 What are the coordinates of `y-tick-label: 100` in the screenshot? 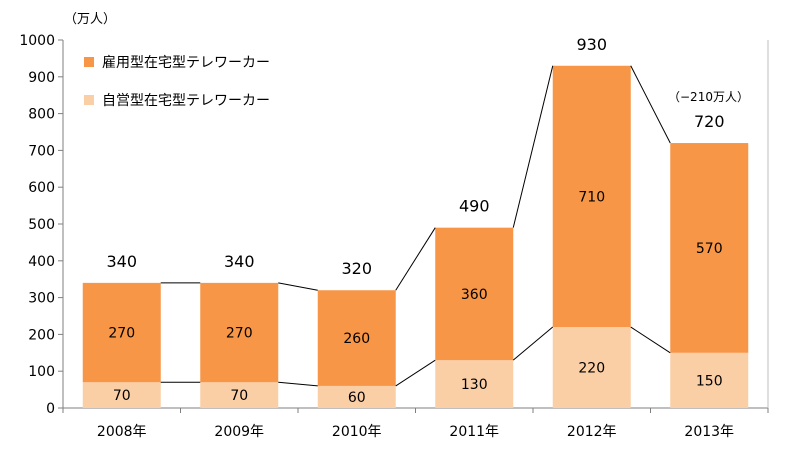 It's located at (41, 372).